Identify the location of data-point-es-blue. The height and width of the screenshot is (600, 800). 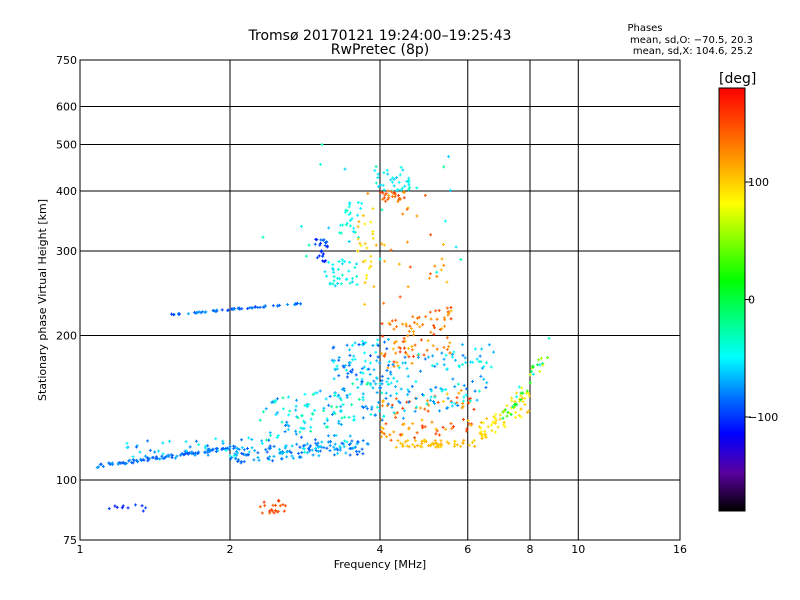
(115, 506).